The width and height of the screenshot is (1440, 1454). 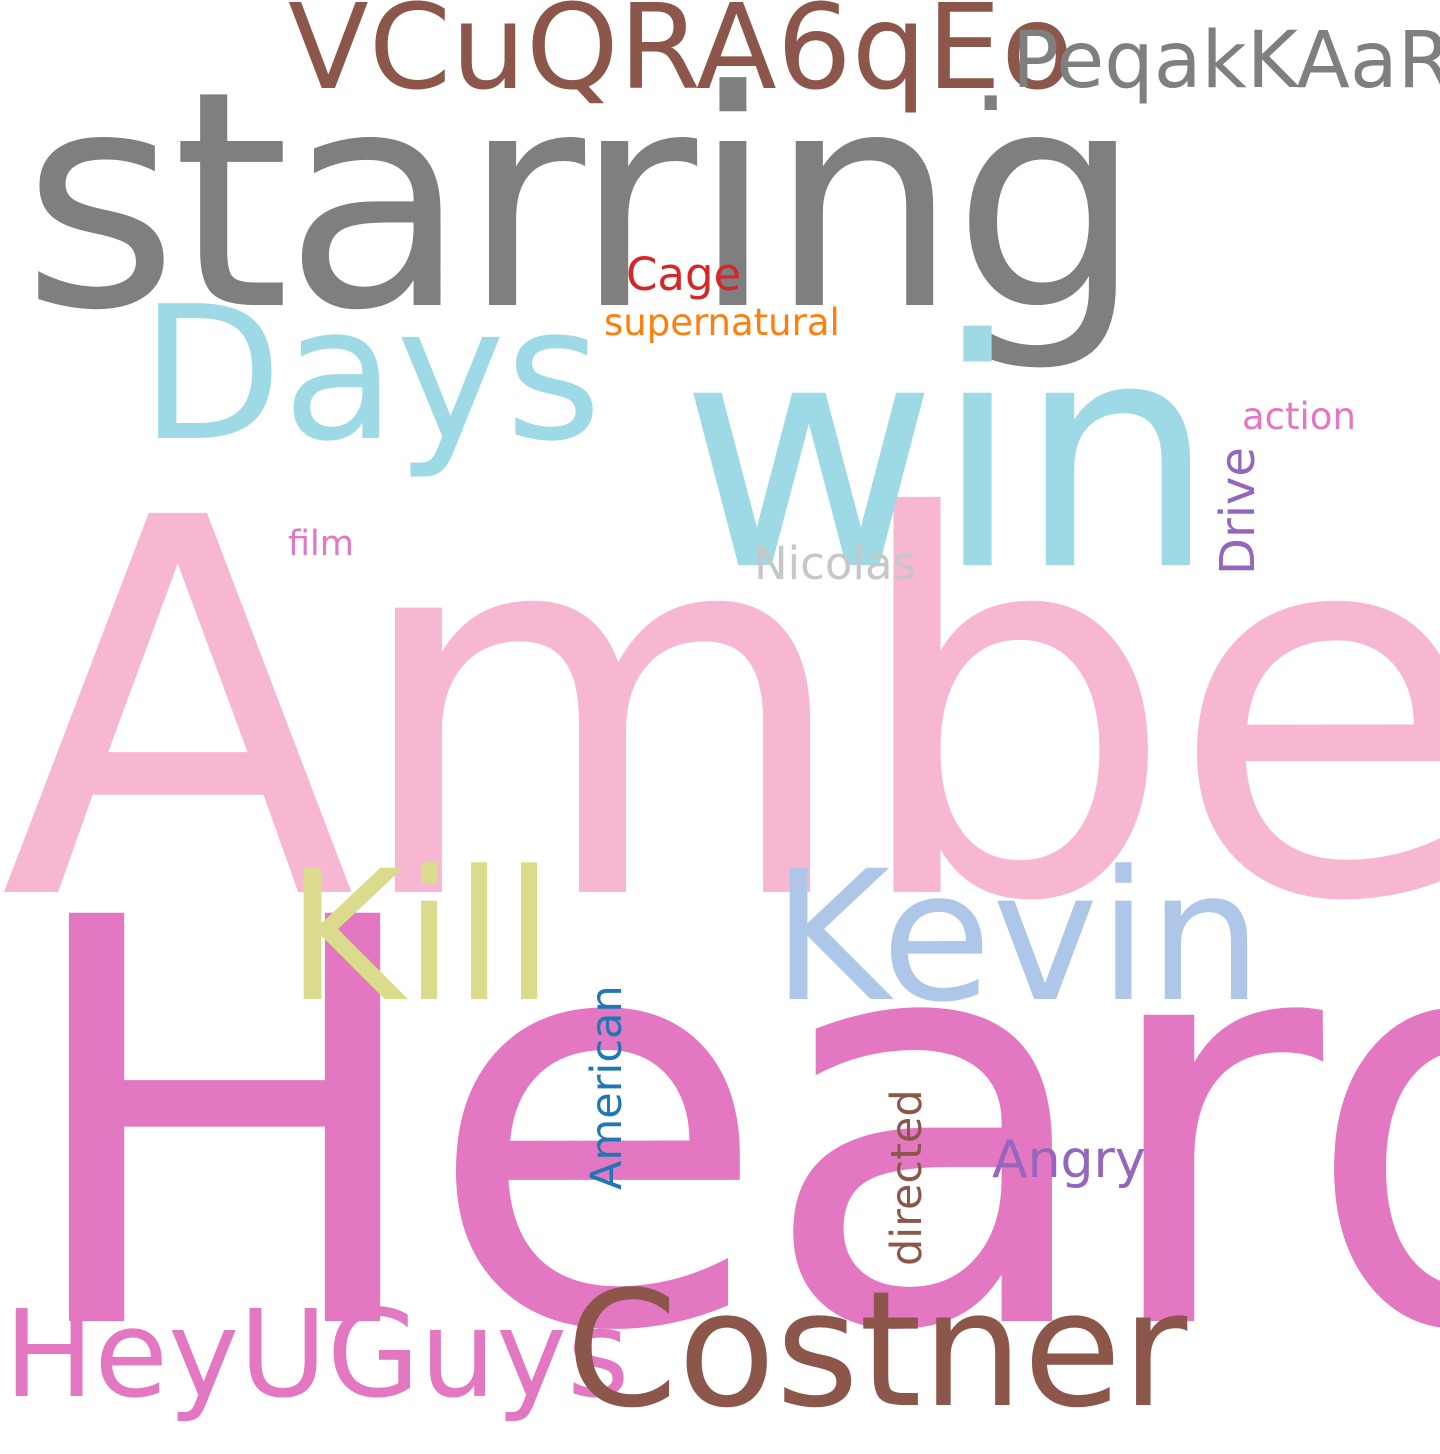 What do you see at coordinates (1017, 937) in the screenshot?
I see `word-kevin: Kevin` at bounding box center [1017, 937].